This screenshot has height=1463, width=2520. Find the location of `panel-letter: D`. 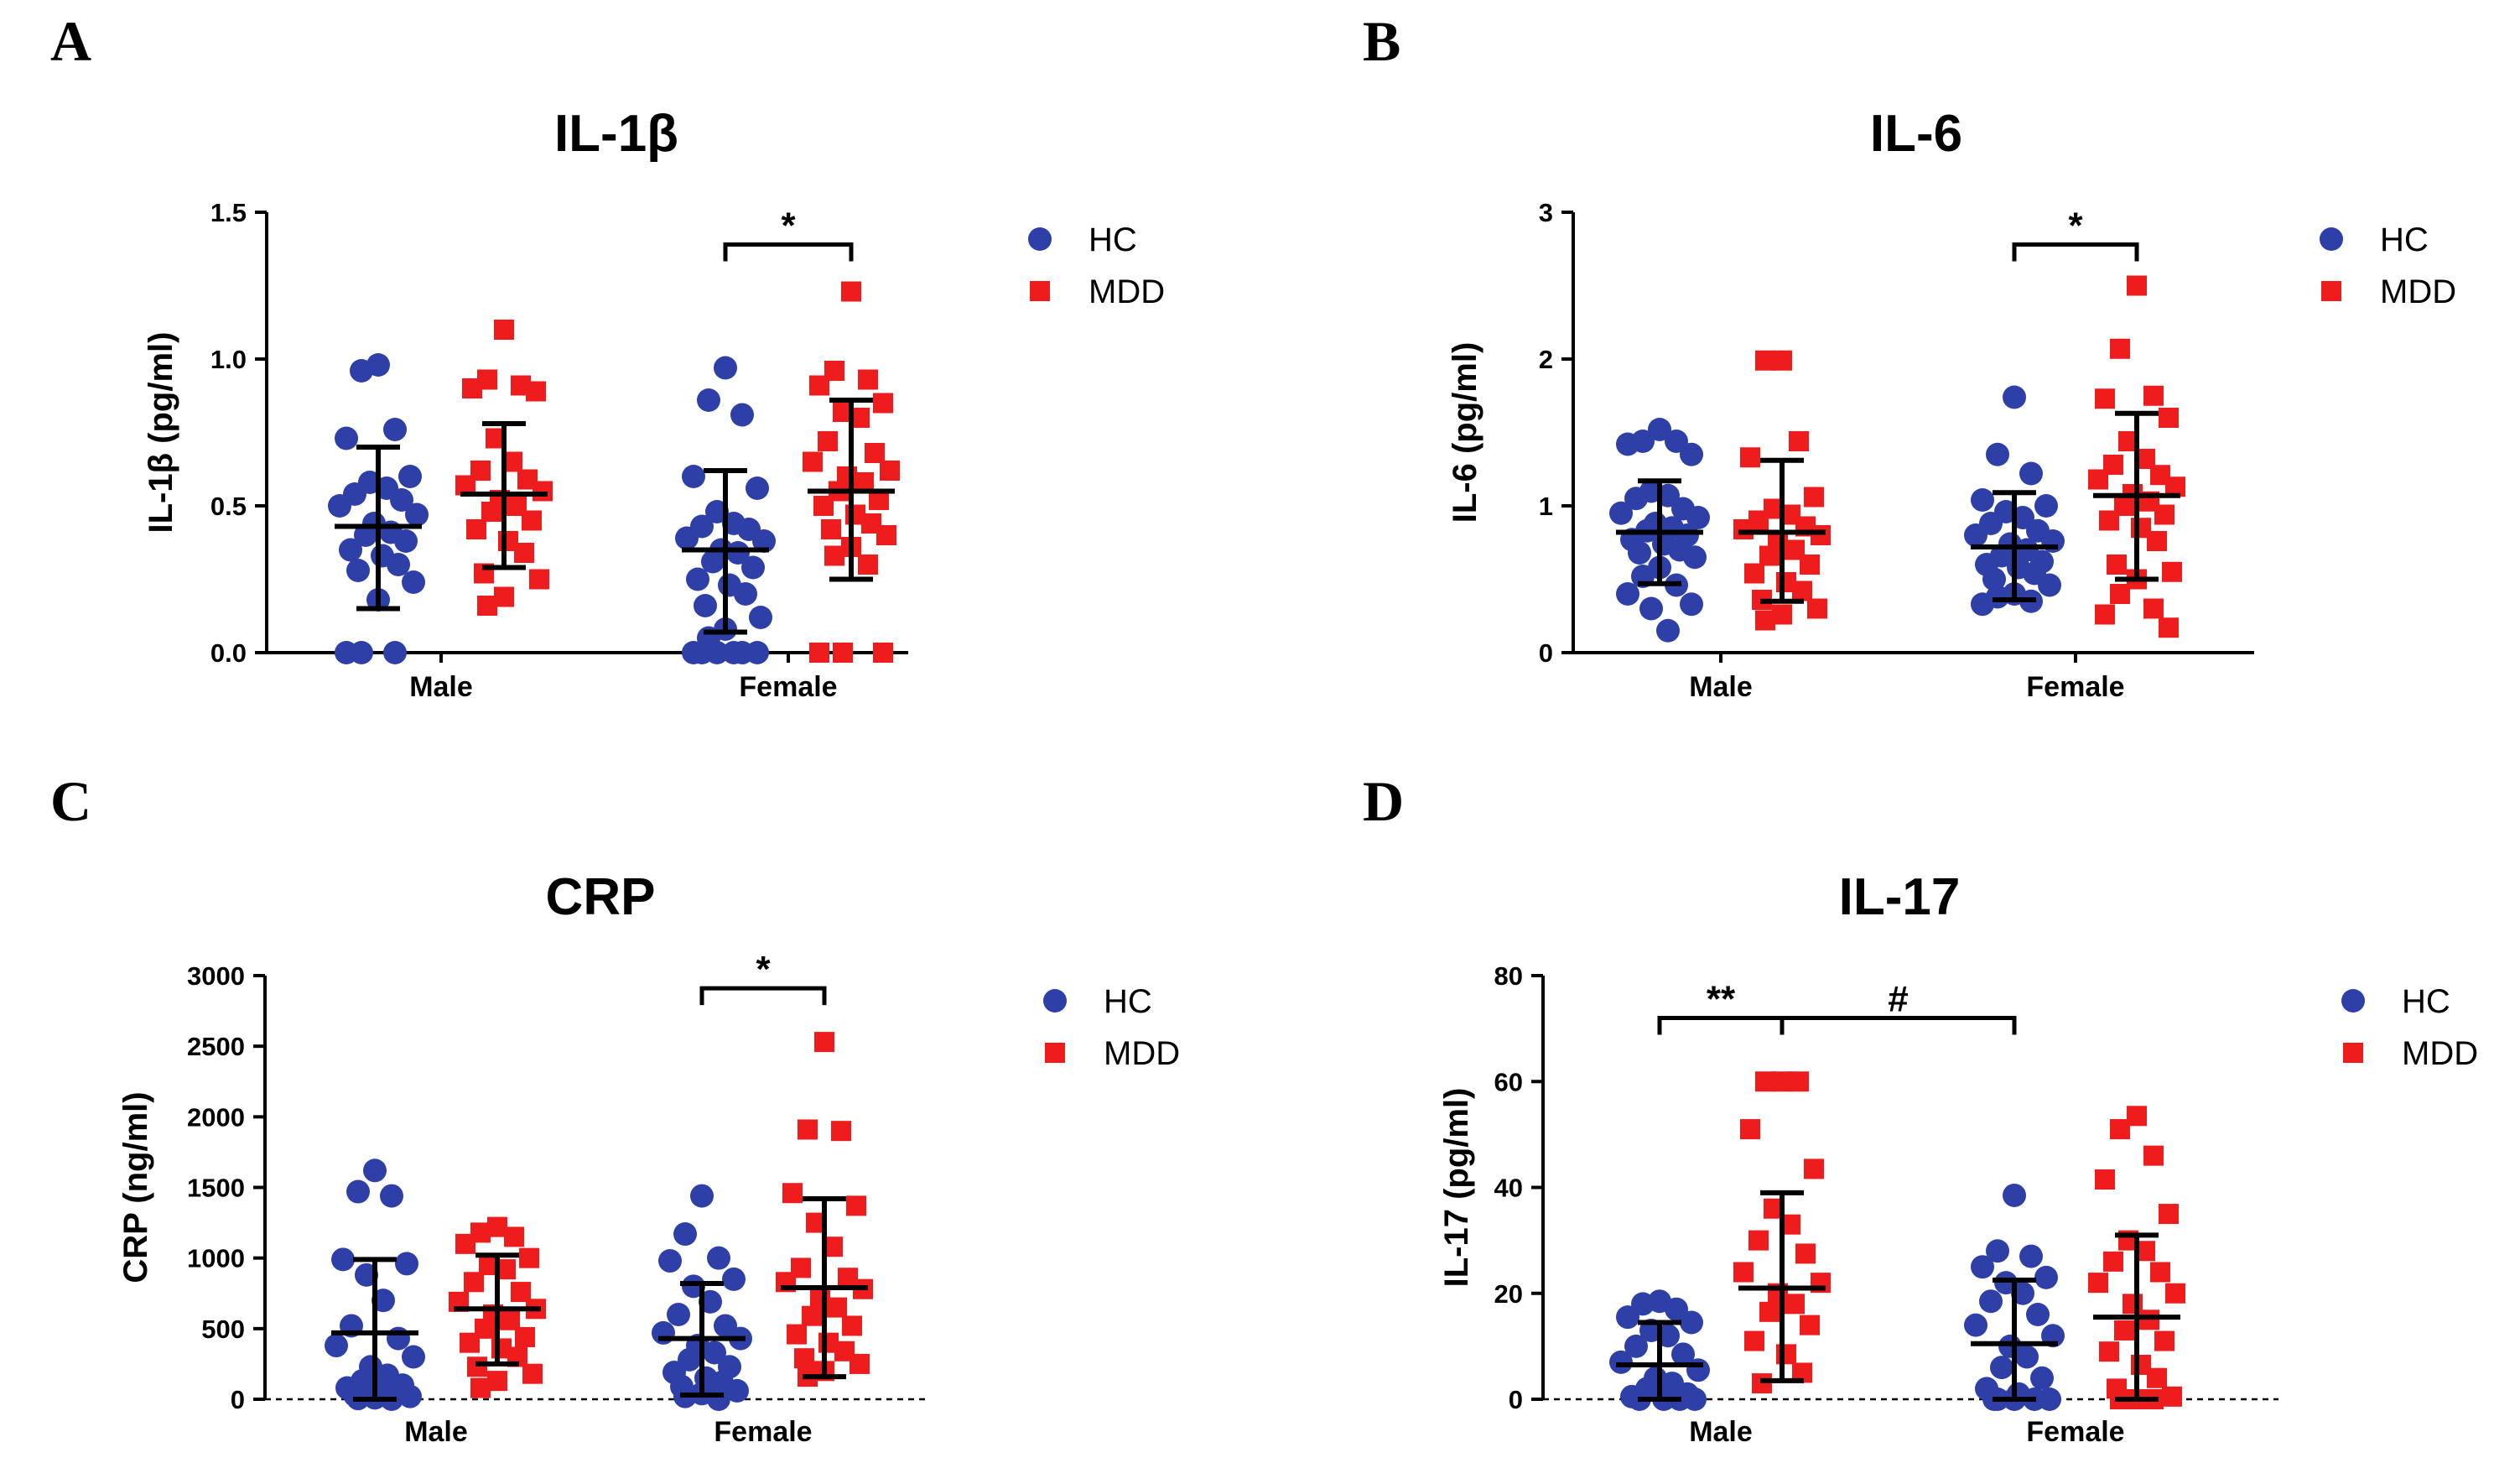

panel-letter: D is located at coordinates (1383, 801).